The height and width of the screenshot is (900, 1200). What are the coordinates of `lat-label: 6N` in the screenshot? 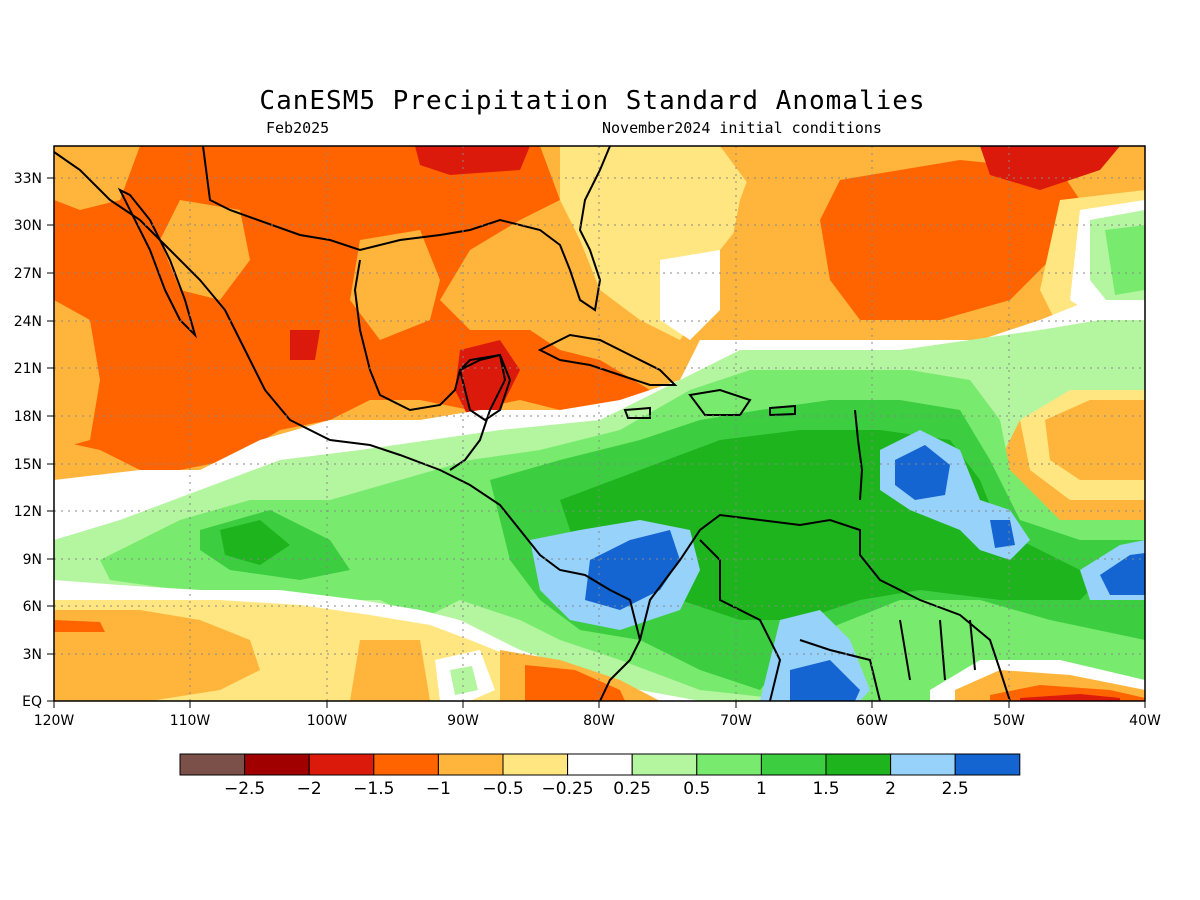 It's located at (32, 607).